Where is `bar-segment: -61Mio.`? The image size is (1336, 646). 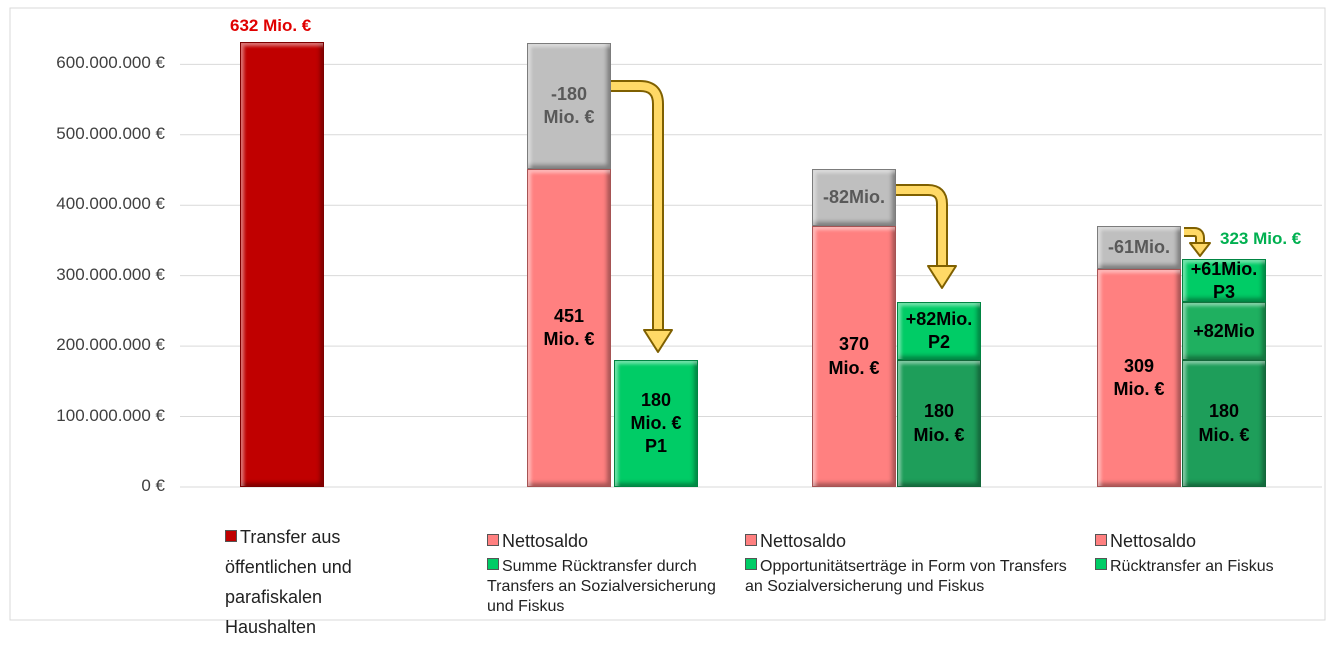 bar-segment: -61Mio. is located at coordinates (1139, 248).